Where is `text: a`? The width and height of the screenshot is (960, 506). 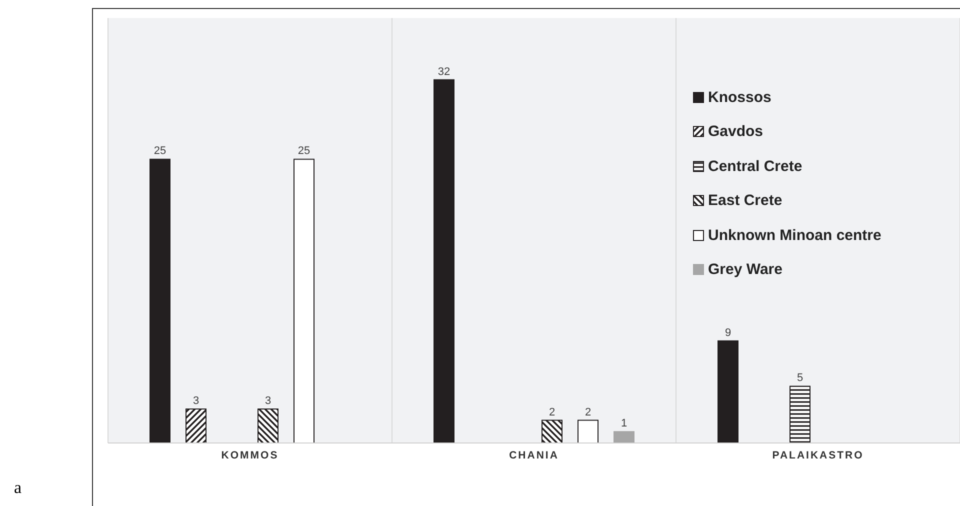 text: a is located at coordinates (18, 488).